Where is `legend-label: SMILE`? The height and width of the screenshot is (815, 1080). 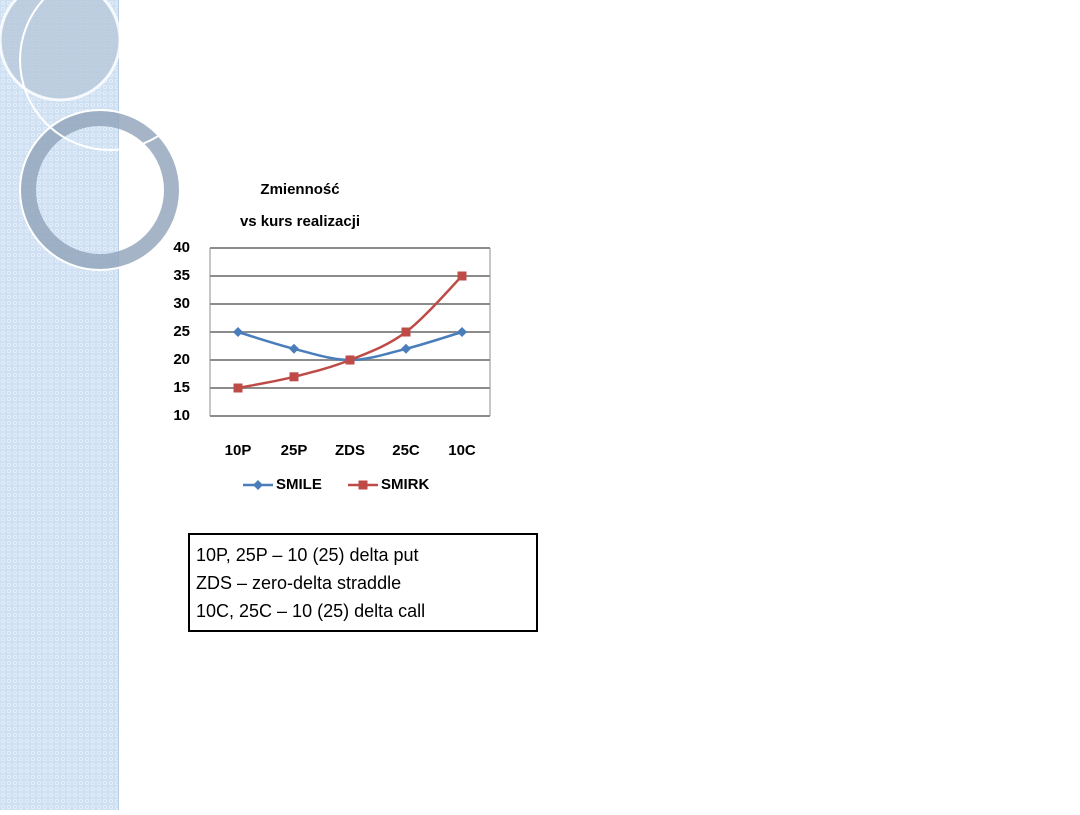
legend-label: SMILE is located at coordinates (299, 484).